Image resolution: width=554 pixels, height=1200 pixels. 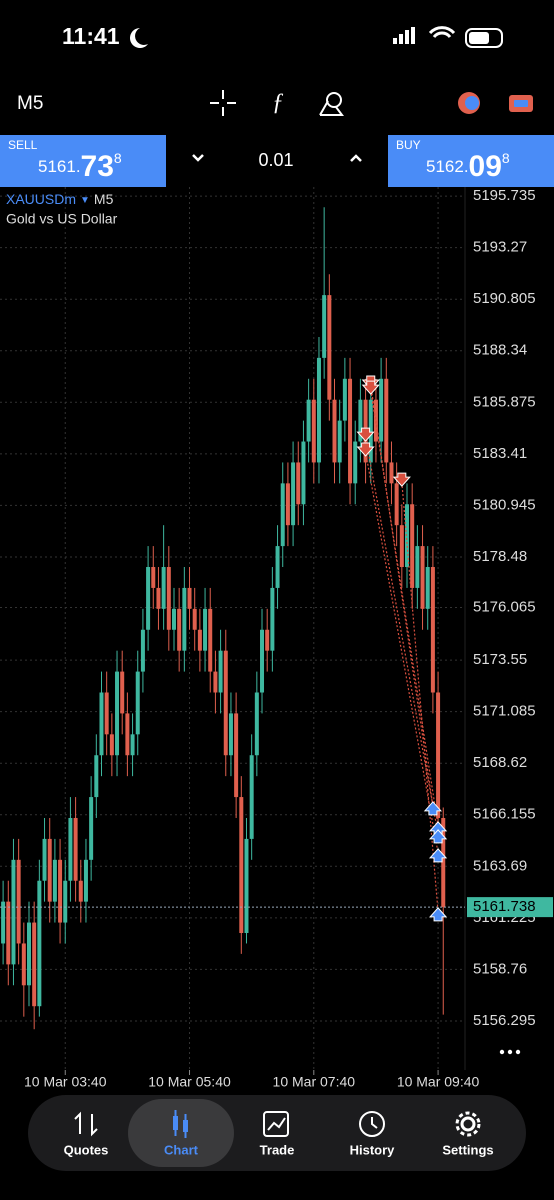 What do you see at coordinates (277, 1149) in the screenshot?
I see `tab-trade: Trade` at bounding box center [277, 1149].